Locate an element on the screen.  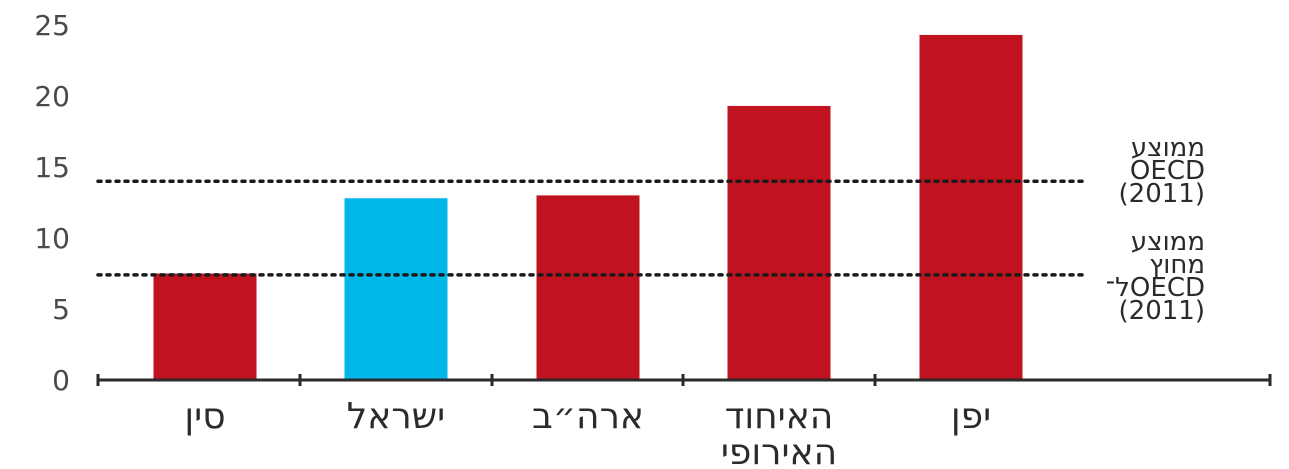
category-label: האירופי is located at coordinates (779, 450).